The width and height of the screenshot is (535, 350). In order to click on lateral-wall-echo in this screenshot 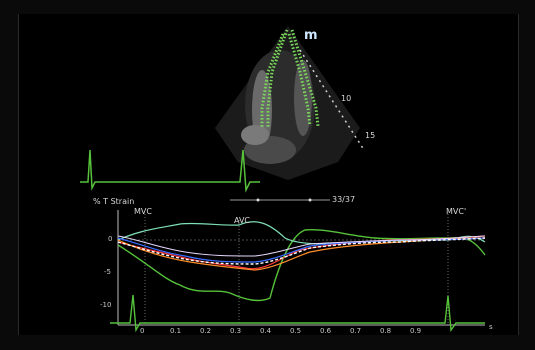, I will do `click(303, 98)`.